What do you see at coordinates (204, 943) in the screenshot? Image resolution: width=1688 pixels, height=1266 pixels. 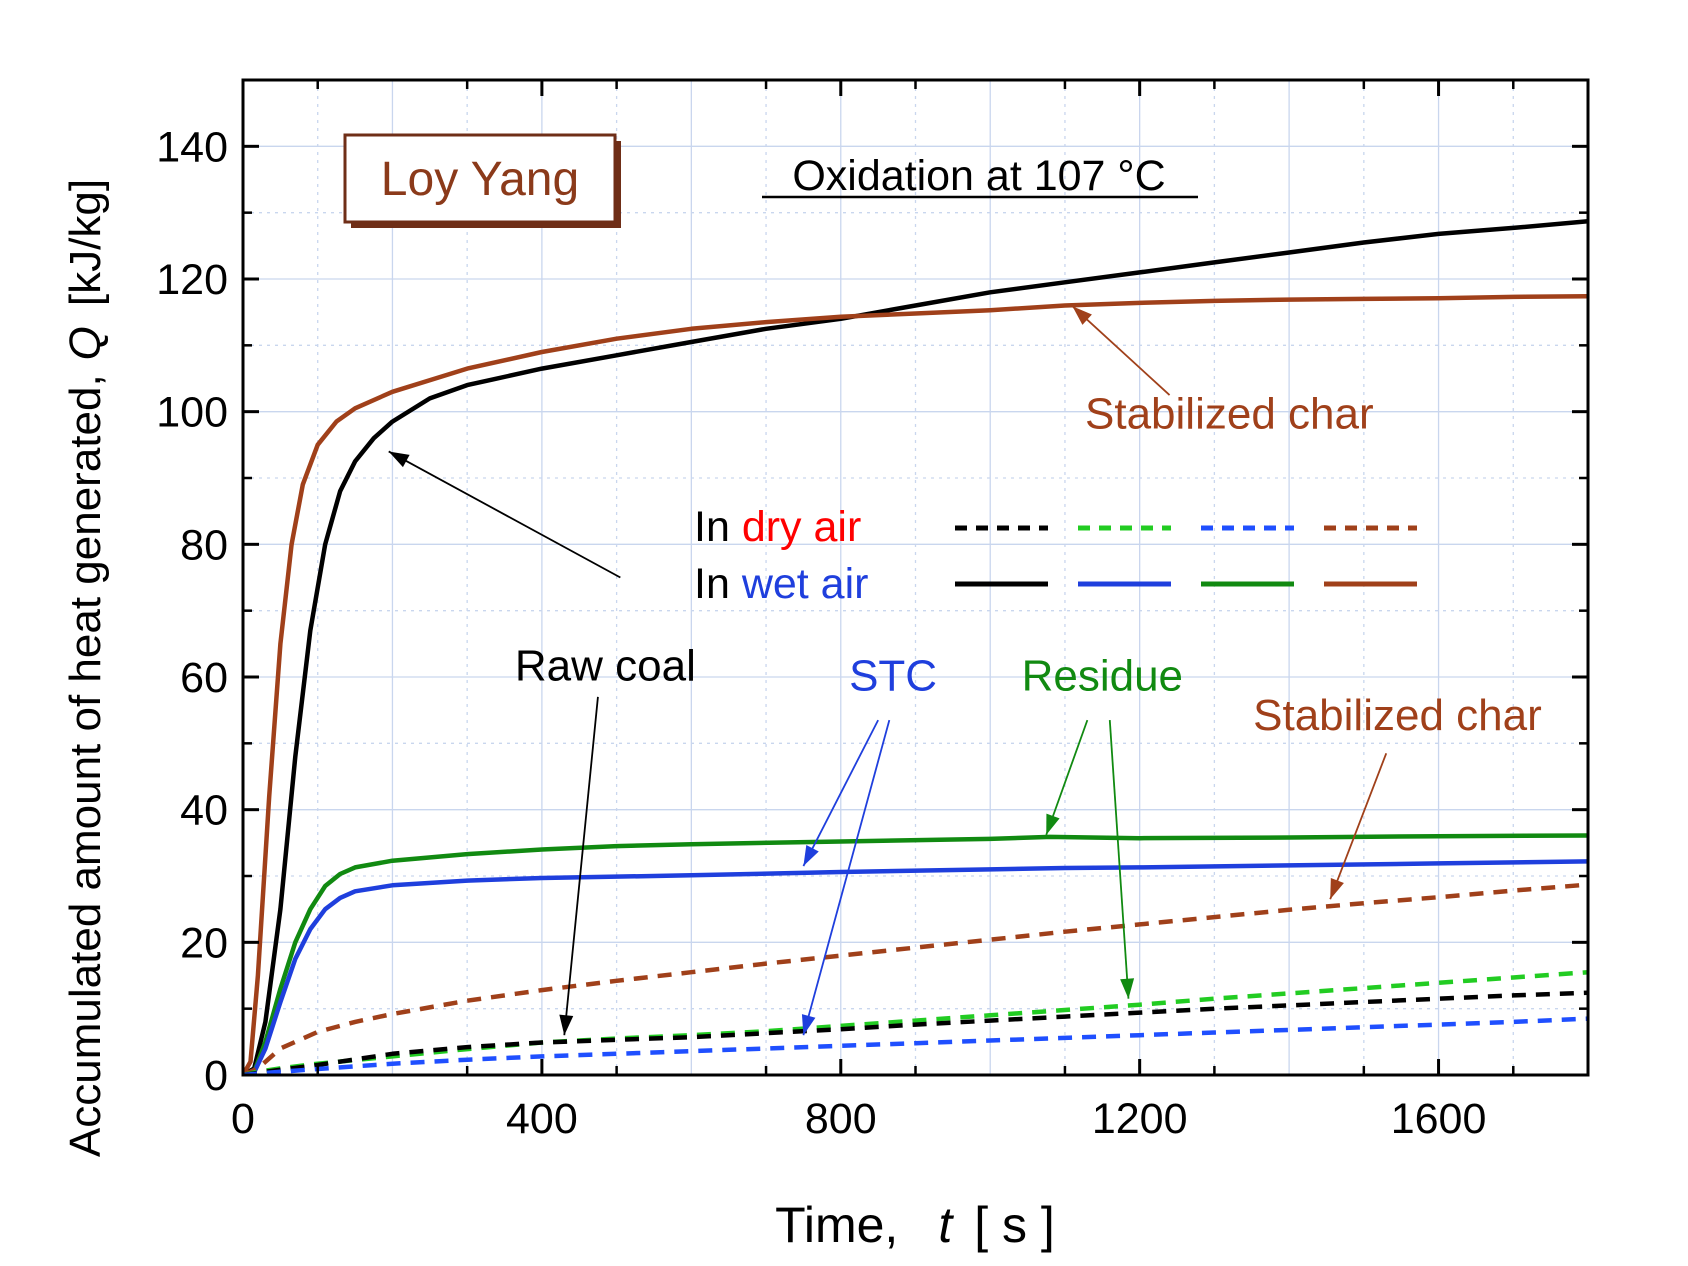 I see `y-tick-label: 20` at bounding box center [204, 943].